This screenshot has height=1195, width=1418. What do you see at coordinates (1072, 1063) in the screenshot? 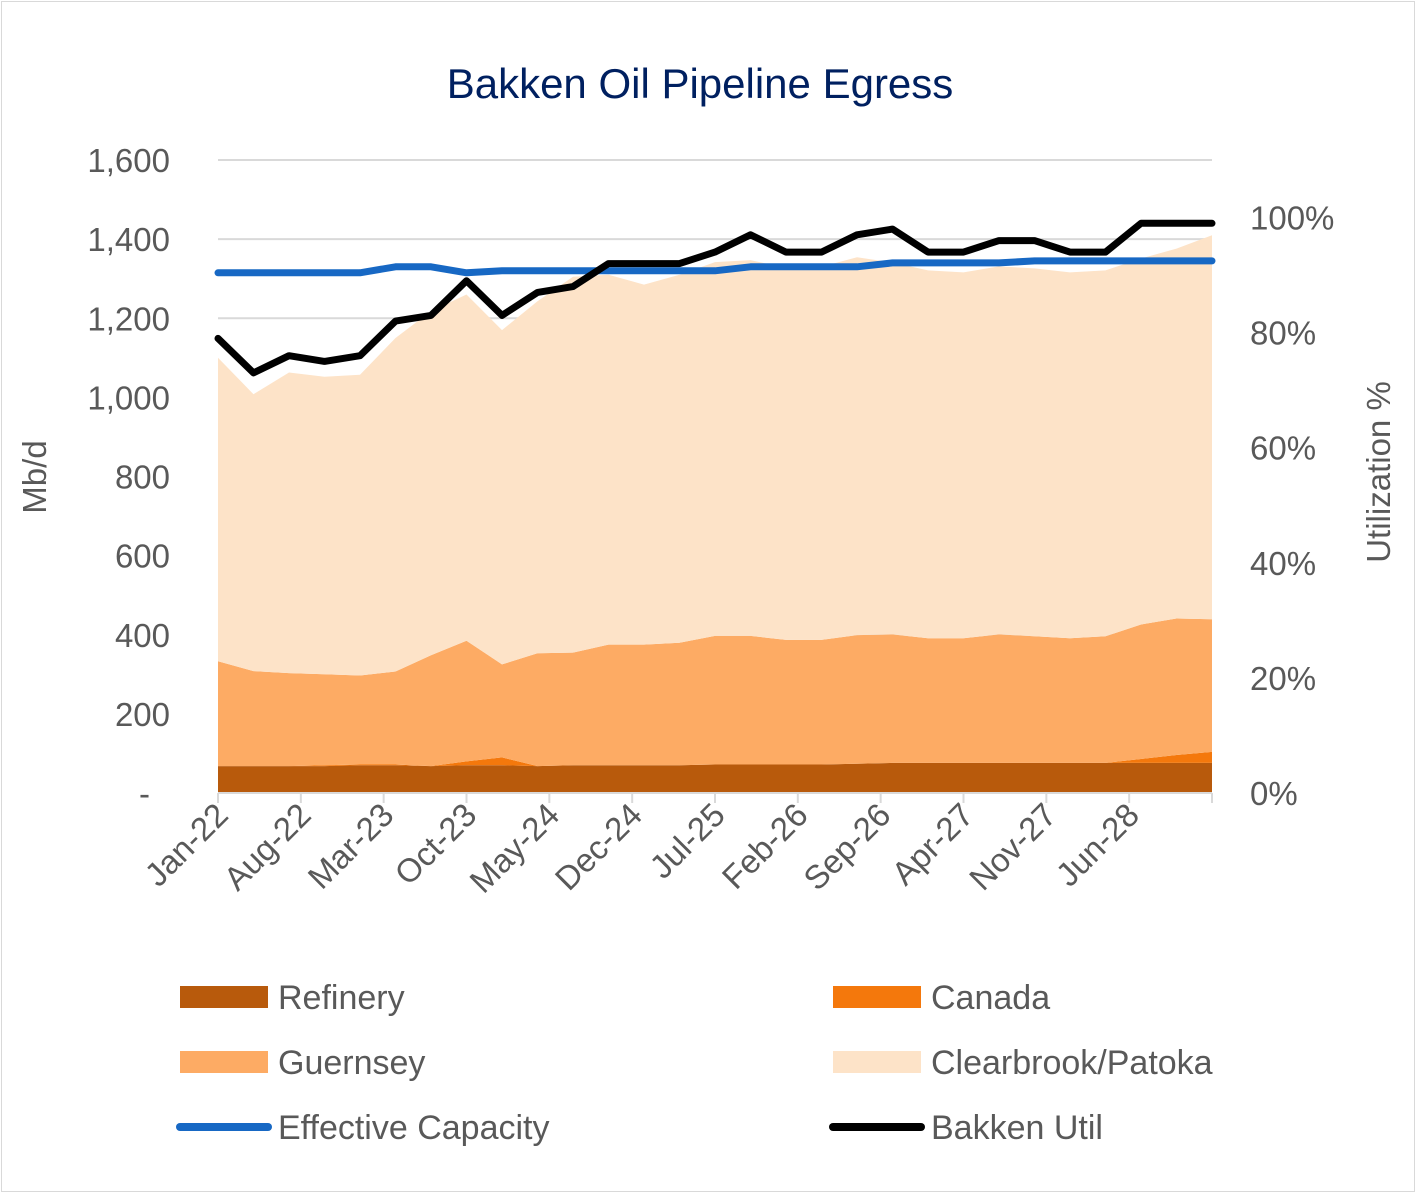
I see `legend-label: Clearbrook/Patoka` at bounding box center [1072, 1063].